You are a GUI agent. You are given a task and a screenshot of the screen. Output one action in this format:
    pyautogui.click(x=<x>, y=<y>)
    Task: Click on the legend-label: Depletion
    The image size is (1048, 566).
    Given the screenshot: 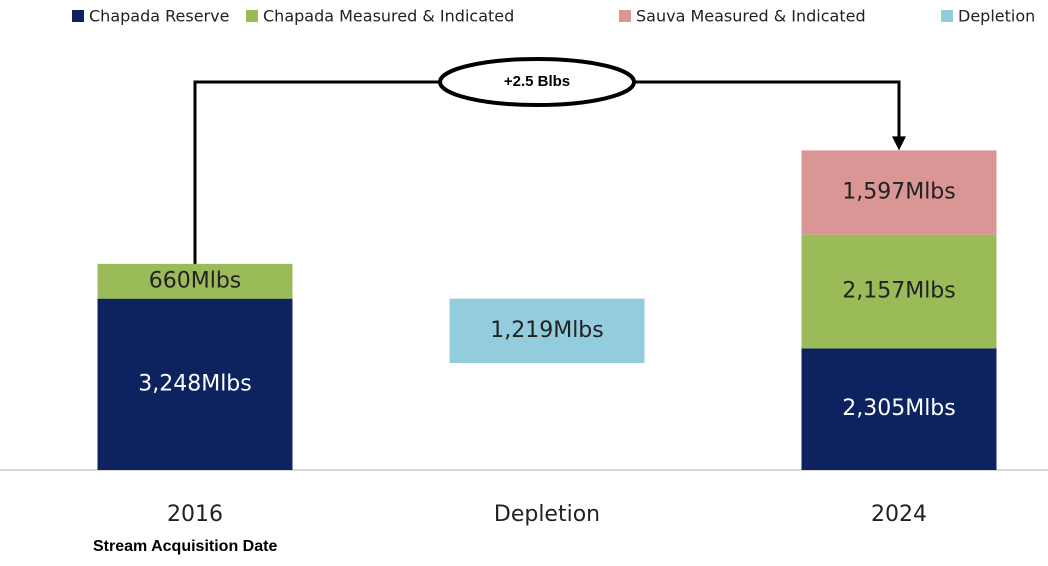 What is the action you would take?
    pyautogui.click(x=996, y=16)
    